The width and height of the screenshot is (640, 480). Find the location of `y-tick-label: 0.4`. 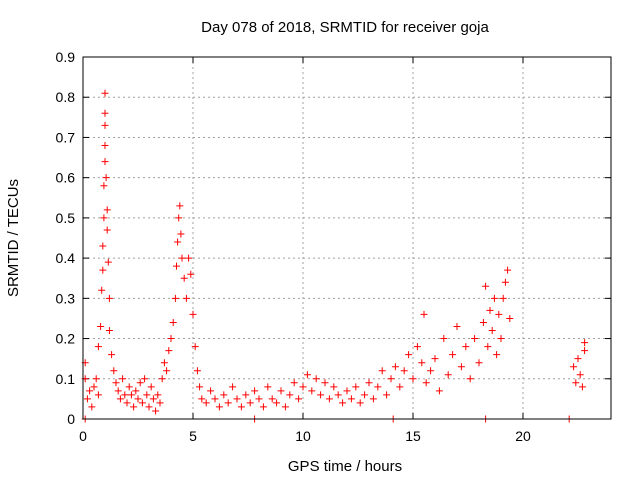

y-tick-label: 0.4 is located at coordinates (66, 258).